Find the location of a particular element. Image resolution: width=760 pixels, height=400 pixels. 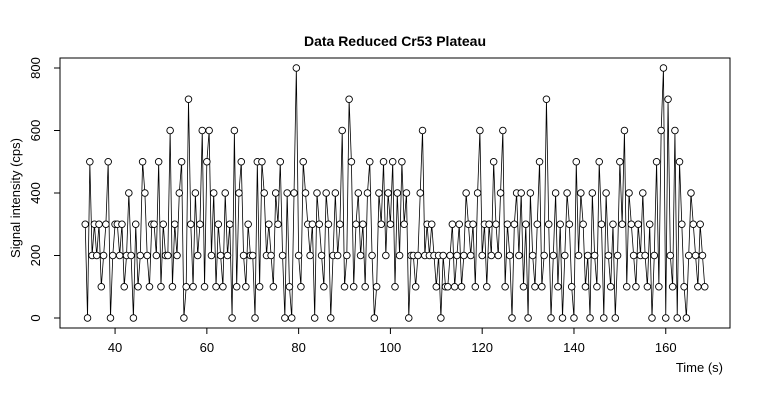

x-tick-label: 60 is located at coordinates (207, 347).